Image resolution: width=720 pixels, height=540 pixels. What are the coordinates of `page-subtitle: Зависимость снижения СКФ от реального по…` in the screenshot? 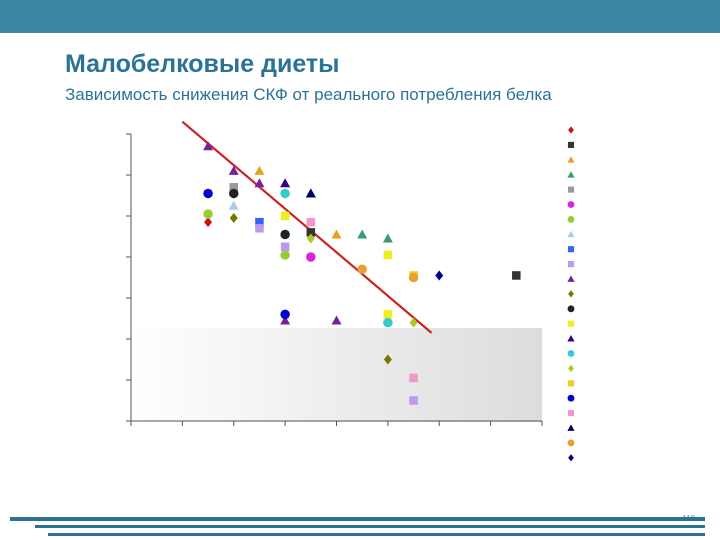 It's located at (308, 94).